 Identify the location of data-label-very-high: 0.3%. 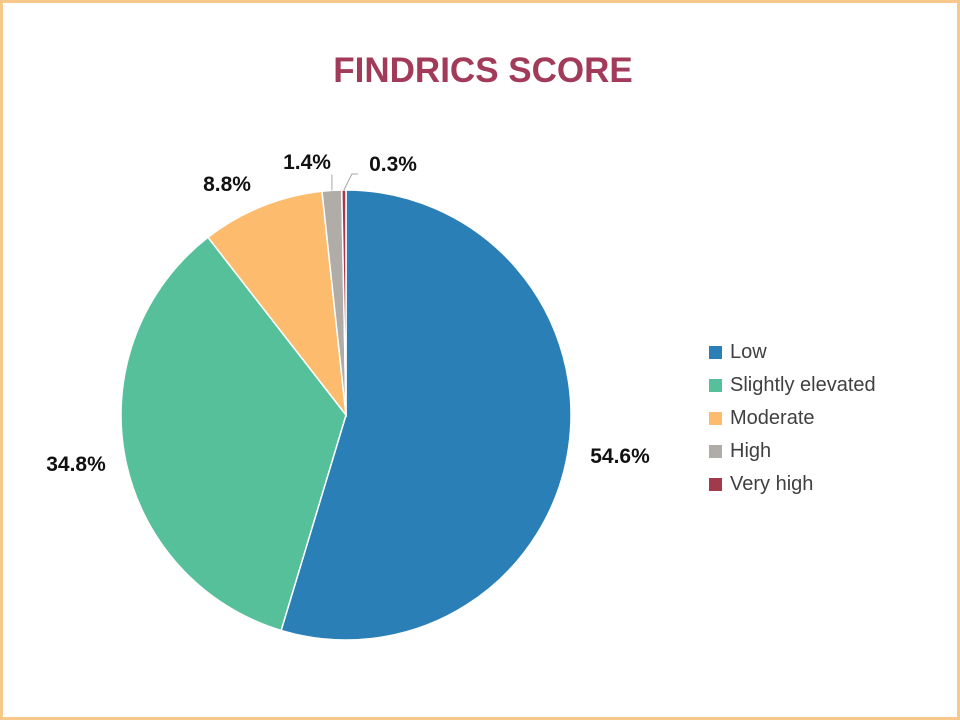
(393, 164).